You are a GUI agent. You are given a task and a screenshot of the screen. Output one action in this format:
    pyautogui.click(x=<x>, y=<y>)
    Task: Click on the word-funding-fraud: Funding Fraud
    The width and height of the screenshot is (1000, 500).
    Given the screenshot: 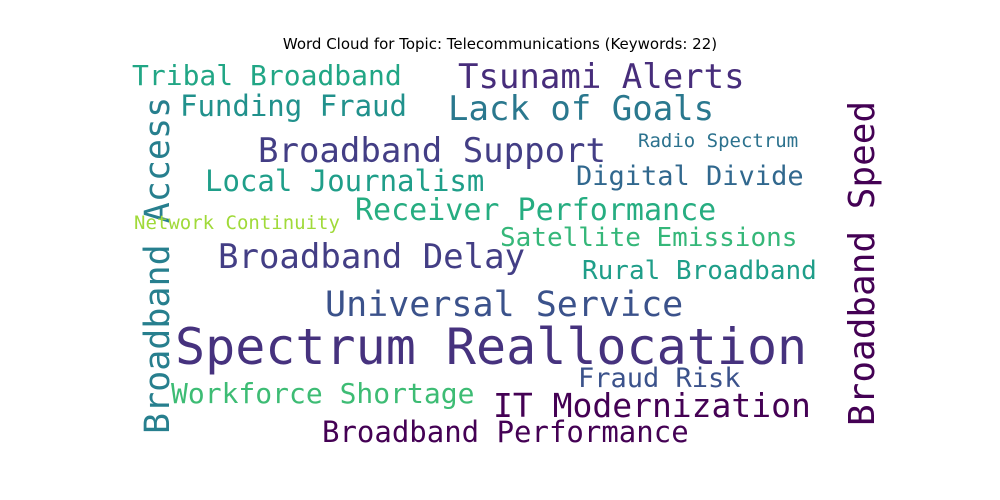 What is the action you would take?
    pyautogui.click(x=293, y=106)
    